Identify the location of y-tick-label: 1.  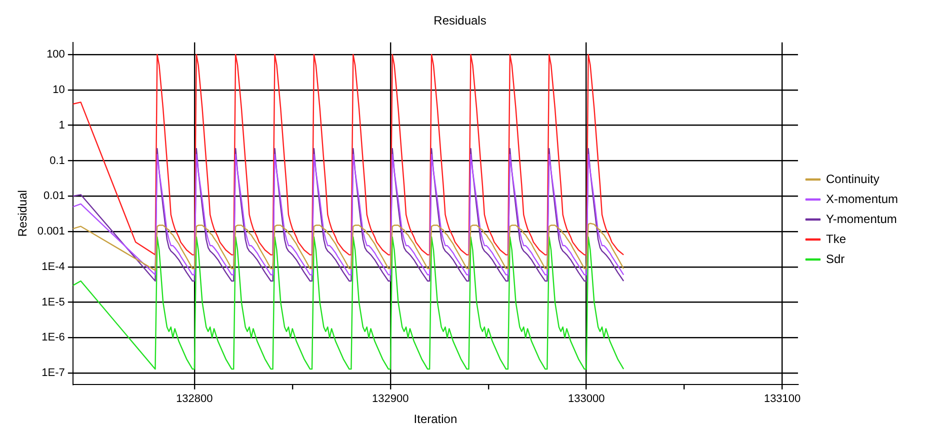
(61, 125).